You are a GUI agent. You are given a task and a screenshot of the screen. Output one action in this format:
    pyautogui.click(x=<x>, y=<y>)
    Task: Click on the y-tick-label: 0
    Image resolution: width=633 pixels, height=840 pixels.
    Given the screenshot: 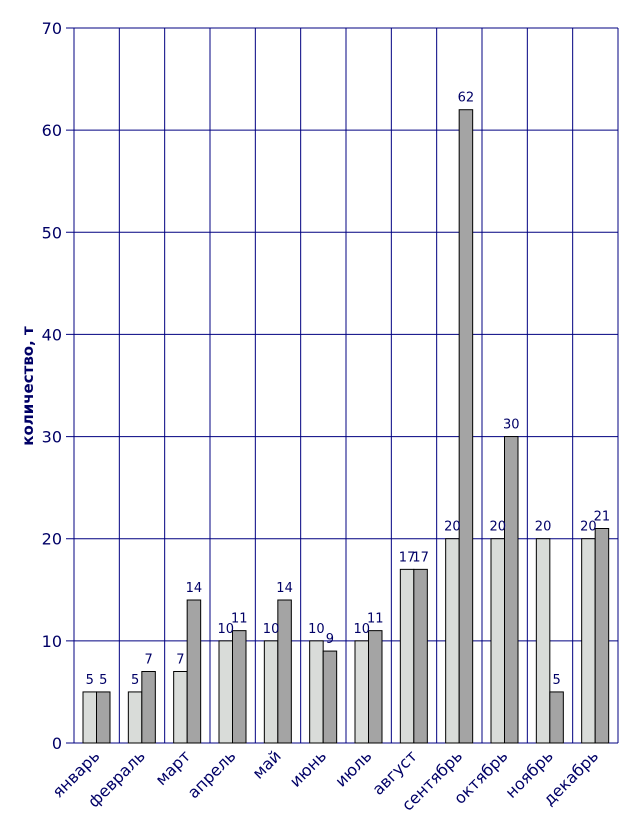 What is the action you would take?
    pyautogui.click(x=57, y=743)
    